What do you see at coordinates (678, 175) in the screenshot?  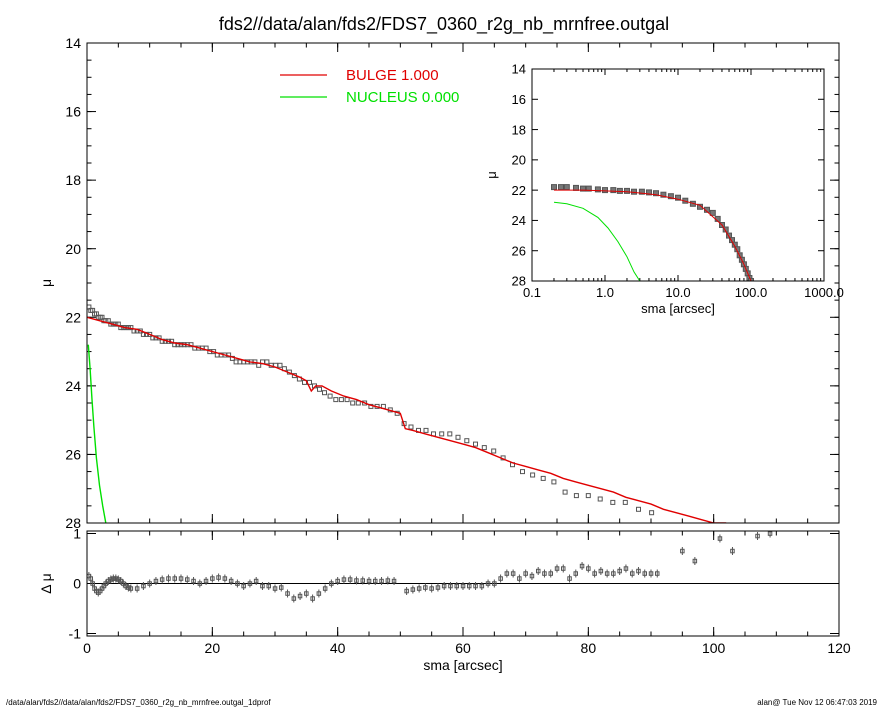 I see `plot-background` at bounding box center [678, 175].